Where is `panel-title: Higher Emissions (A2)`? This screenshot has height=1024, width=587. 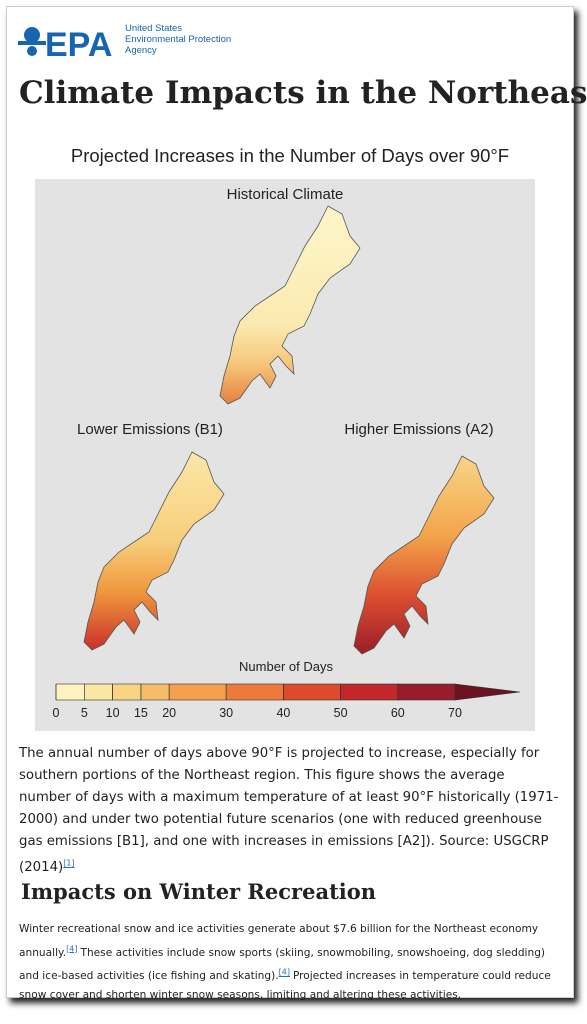 panel-title: Higher Emissions (A2) is located at coordinates (418, 429).